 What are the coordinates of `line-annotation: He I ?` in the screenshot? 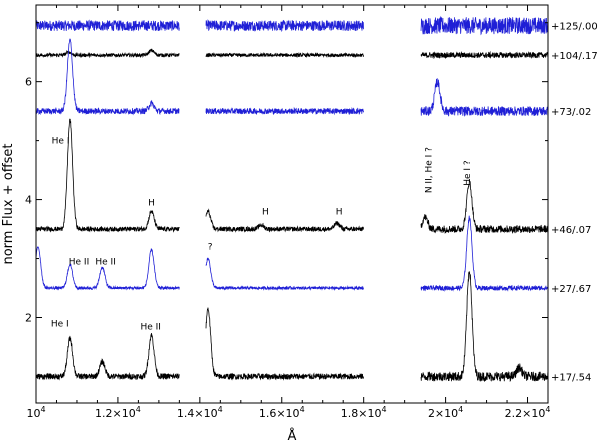 It's located at (468, 173).